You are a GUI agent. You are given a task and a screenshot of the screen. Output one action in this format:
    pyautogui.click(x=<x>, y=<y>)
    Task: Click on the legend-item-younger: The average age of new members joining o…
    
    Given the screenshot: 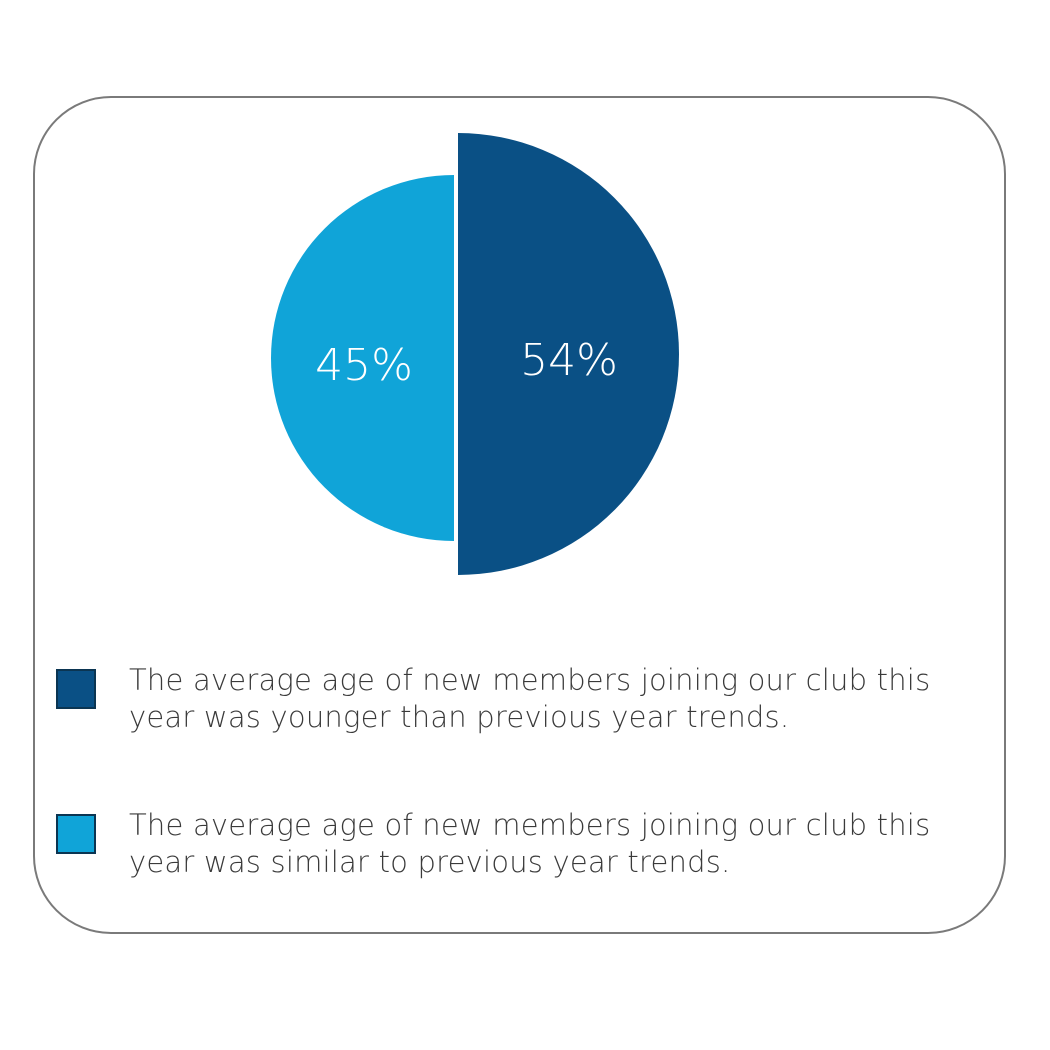 What is the action you would take?
    pyautogui.click(x=526, y=702)
    